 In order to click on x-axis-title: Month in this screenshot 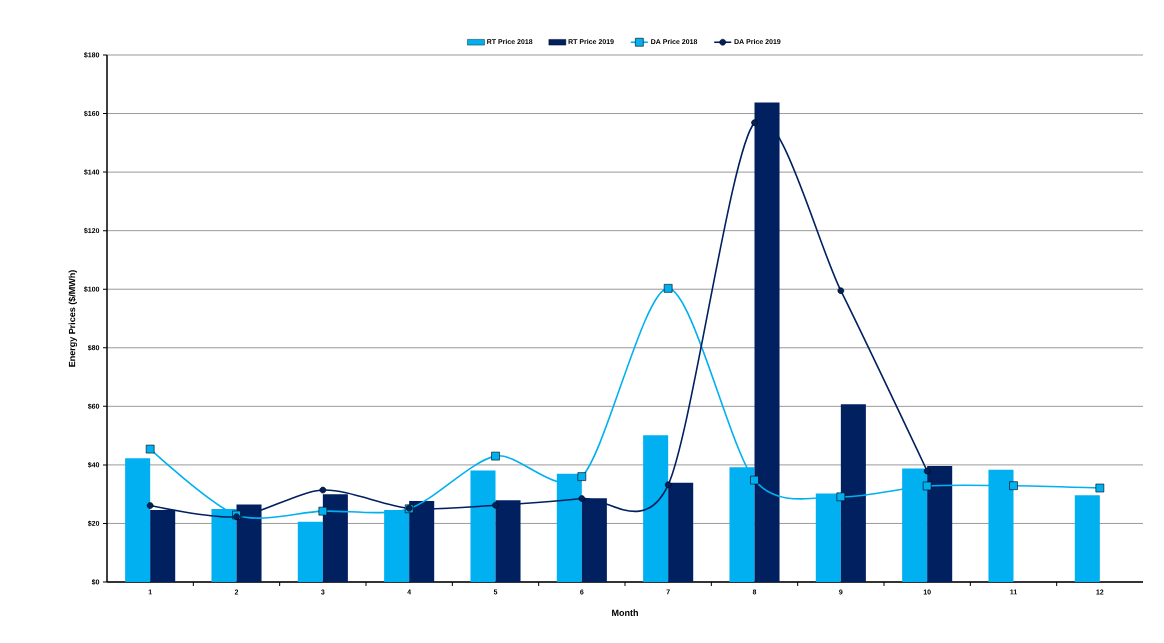, I will do `click(625, 612)`.